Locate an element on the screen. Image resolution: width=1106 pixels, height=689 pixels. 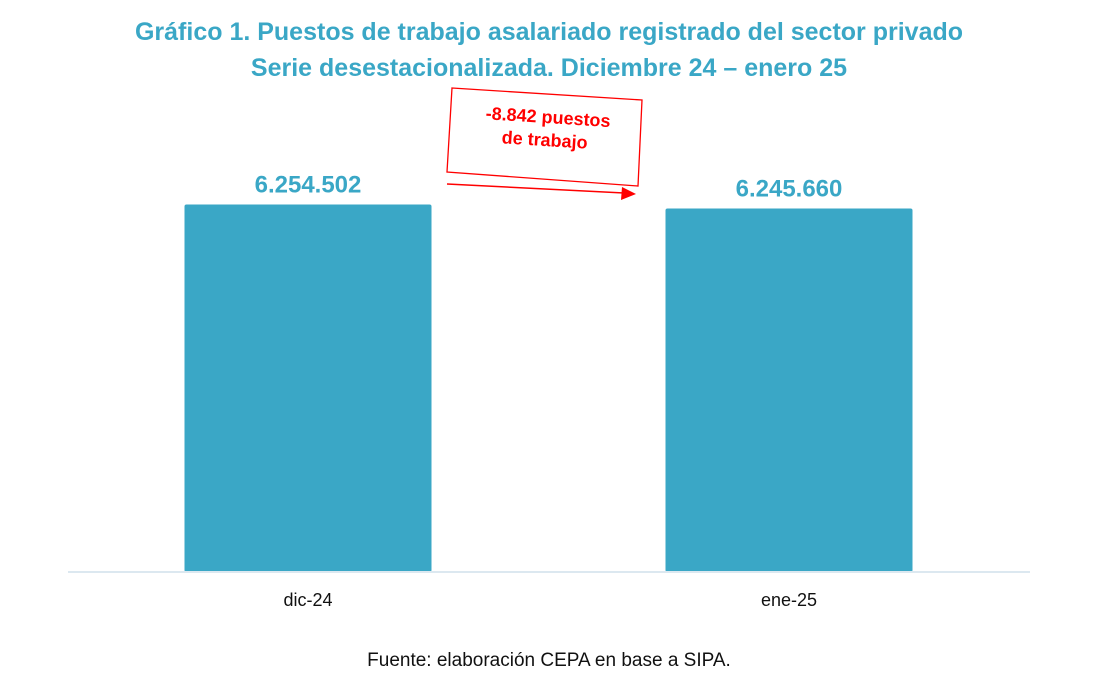
x-tick-label: ene-25 is located at coordinates (789, 600).